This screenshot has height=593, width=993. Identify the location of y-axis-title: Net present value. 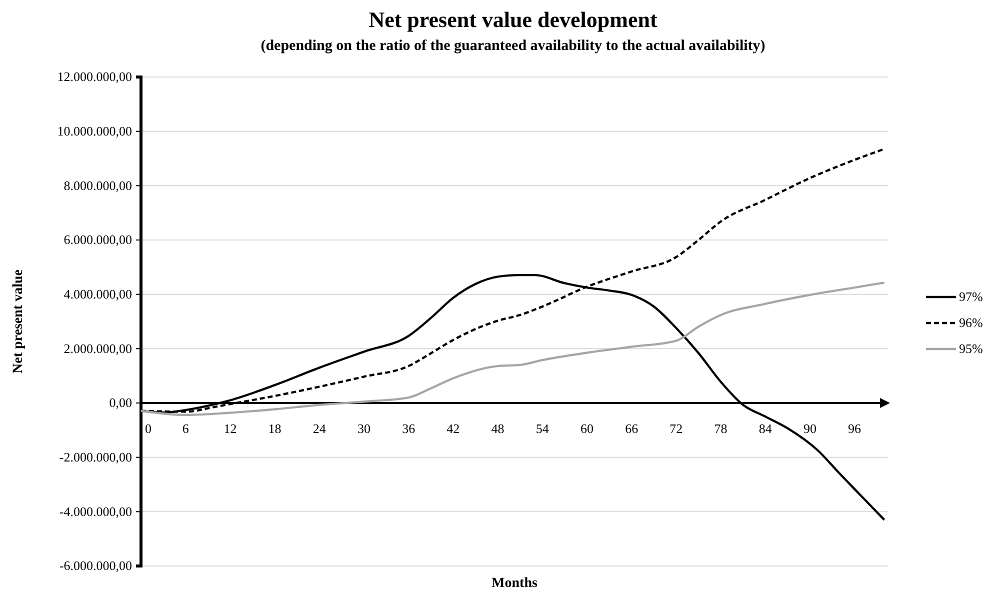
(18, 322).